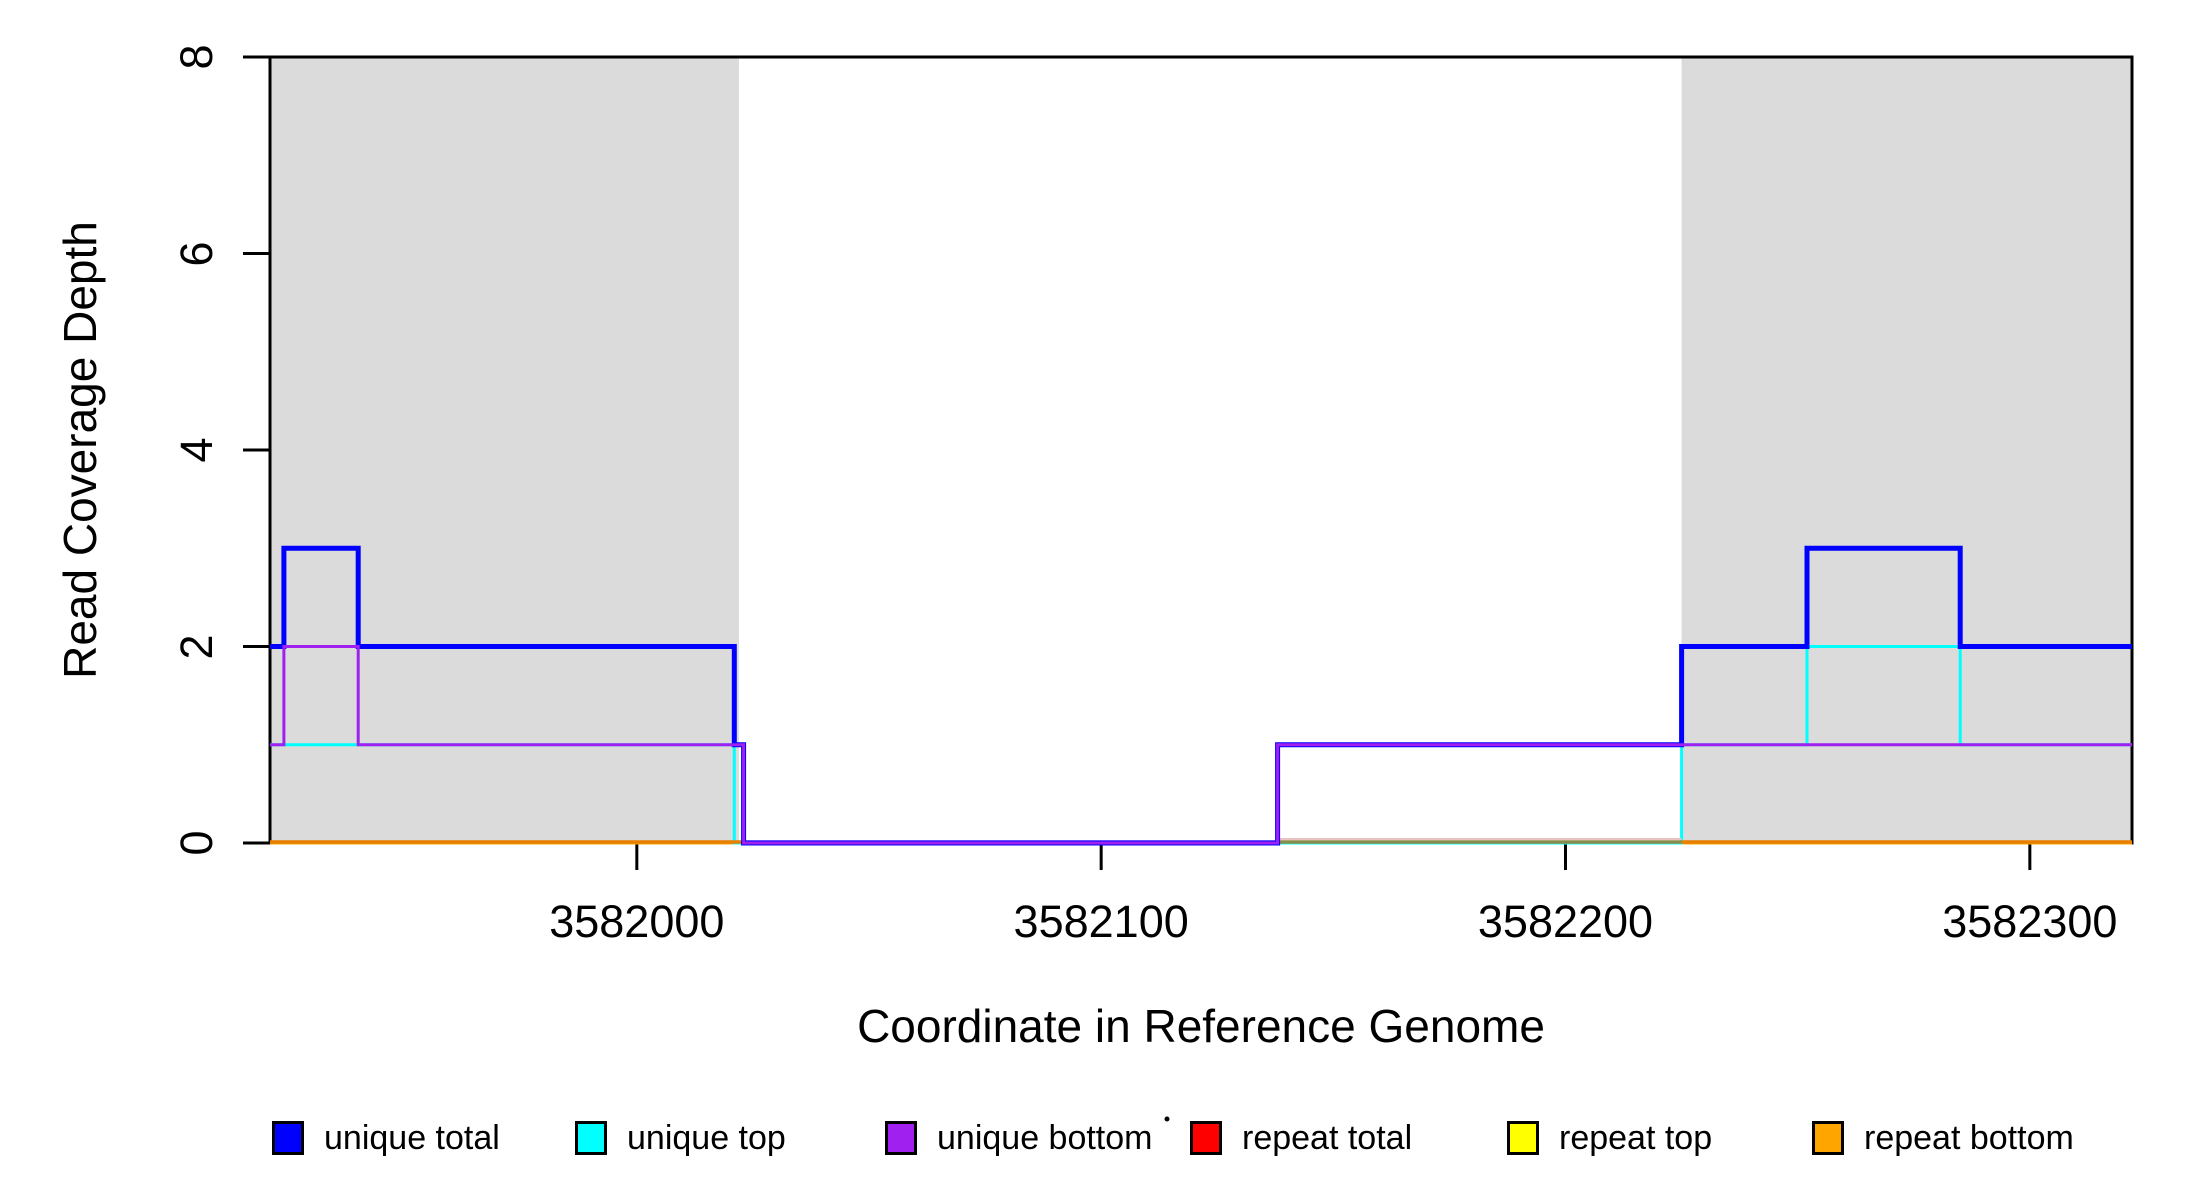  What do you see at coordinates (1327, 1137) in the screenshot?
I see `legend-label: repeat total` at bounding box center [1327, 1137].